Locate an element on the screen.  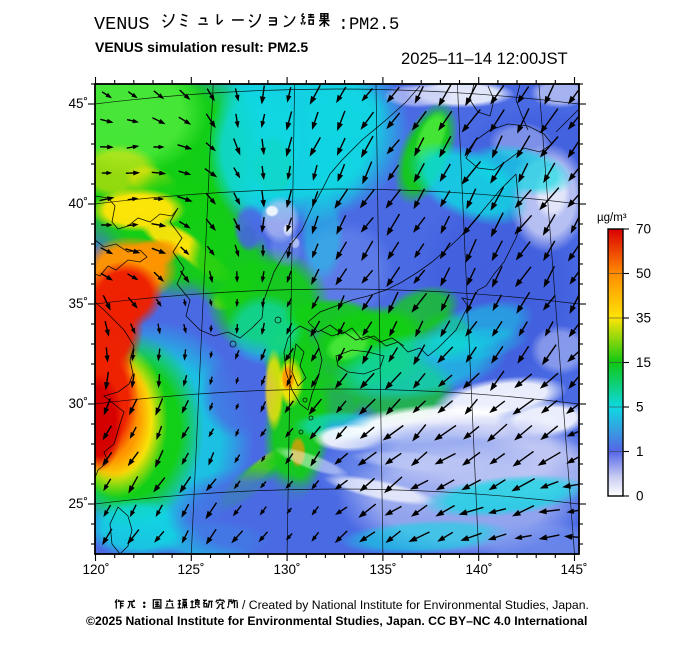
svg-text: 15 is located at coordinates (643, 362).